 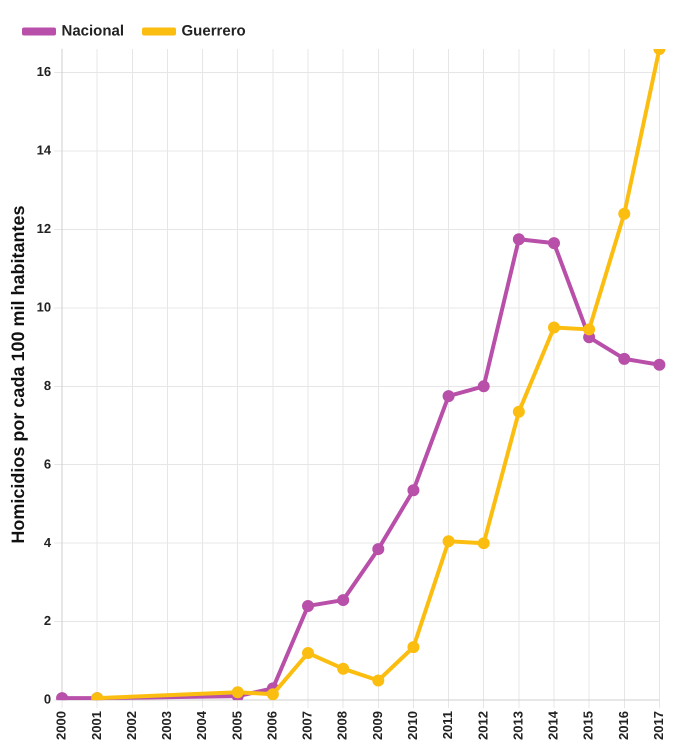 What do you see at coordinates (96, 725) in the screenshot?
I see `x-tick-label: 2001` at bounding box center [96, 725].